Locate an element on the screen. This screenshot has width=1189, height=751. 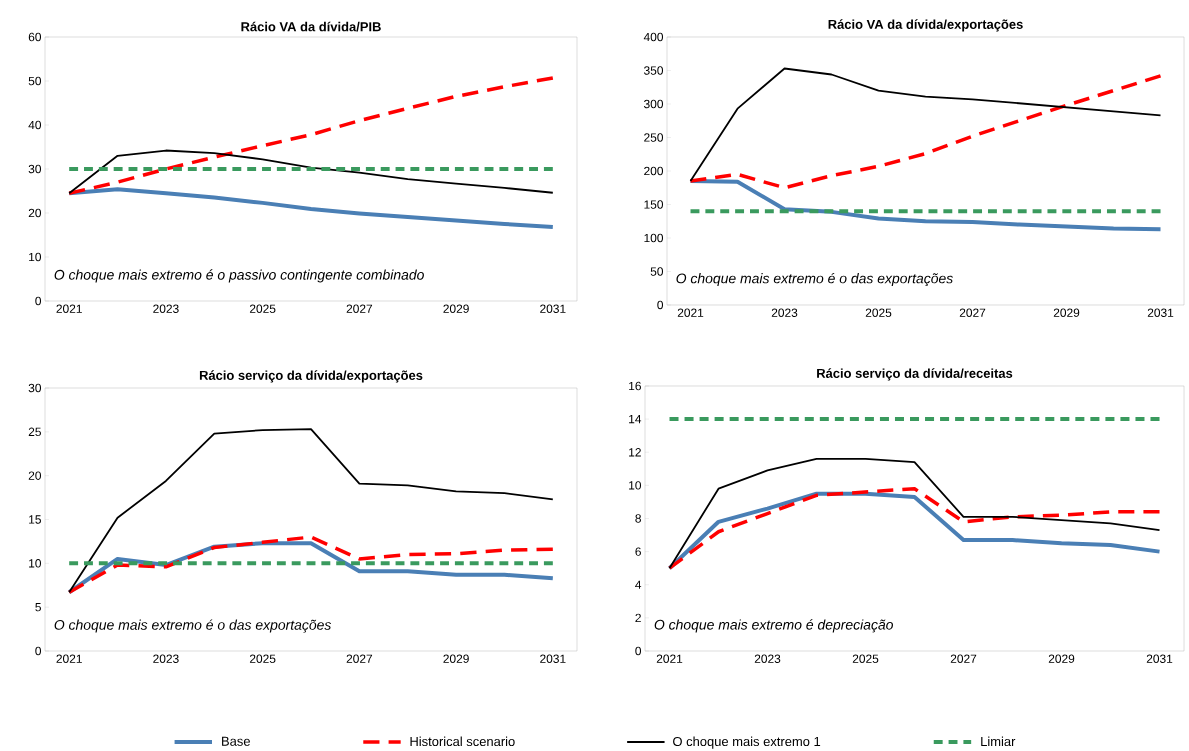
chart-title: Rácio VA da dívida/exportações is located at coordinates (925, 25).